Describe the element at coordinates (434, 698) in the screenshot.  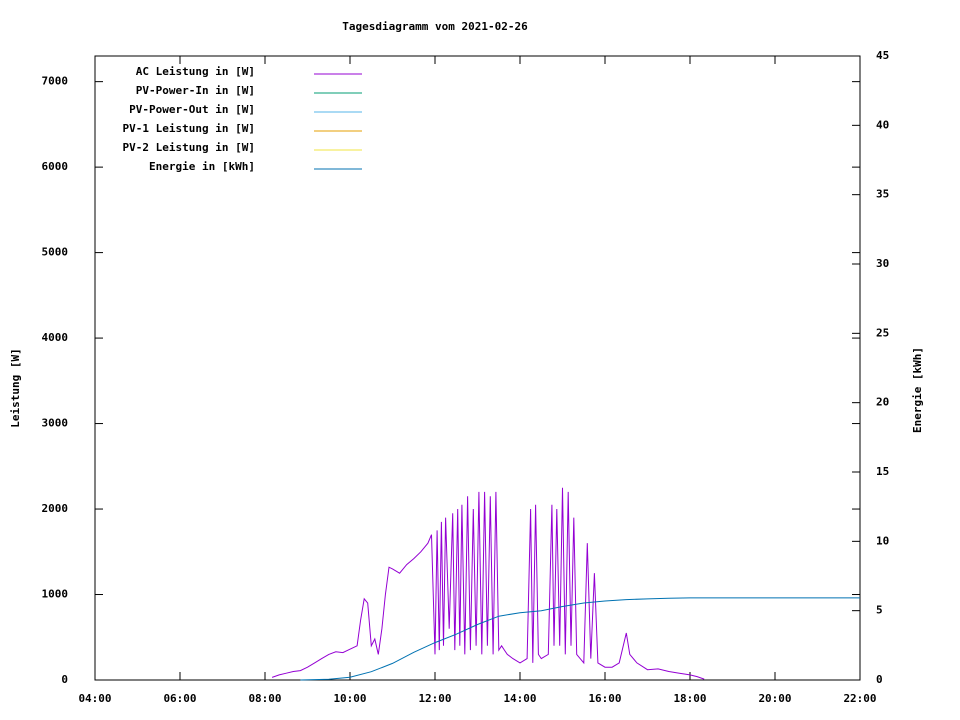
I see `x-tick-label: 12:00` at that location.